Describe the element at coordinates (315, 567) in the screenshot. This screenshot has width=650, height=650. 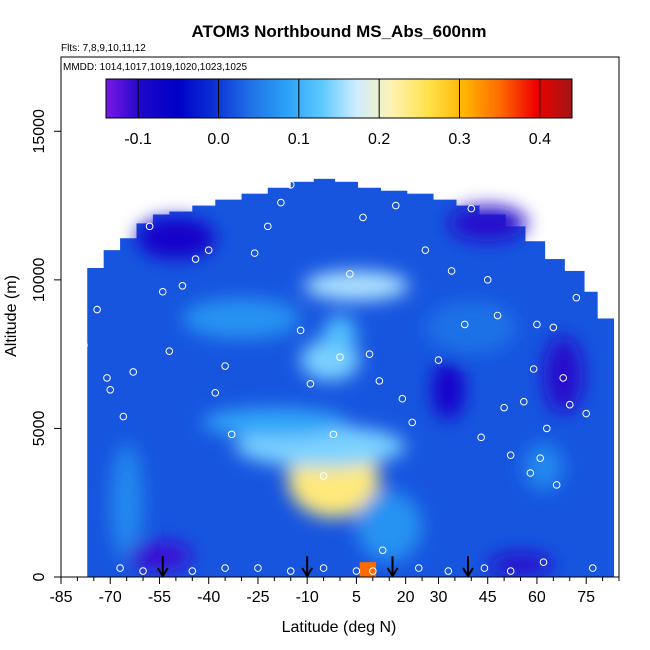
I see `flight-arrows` at that location.